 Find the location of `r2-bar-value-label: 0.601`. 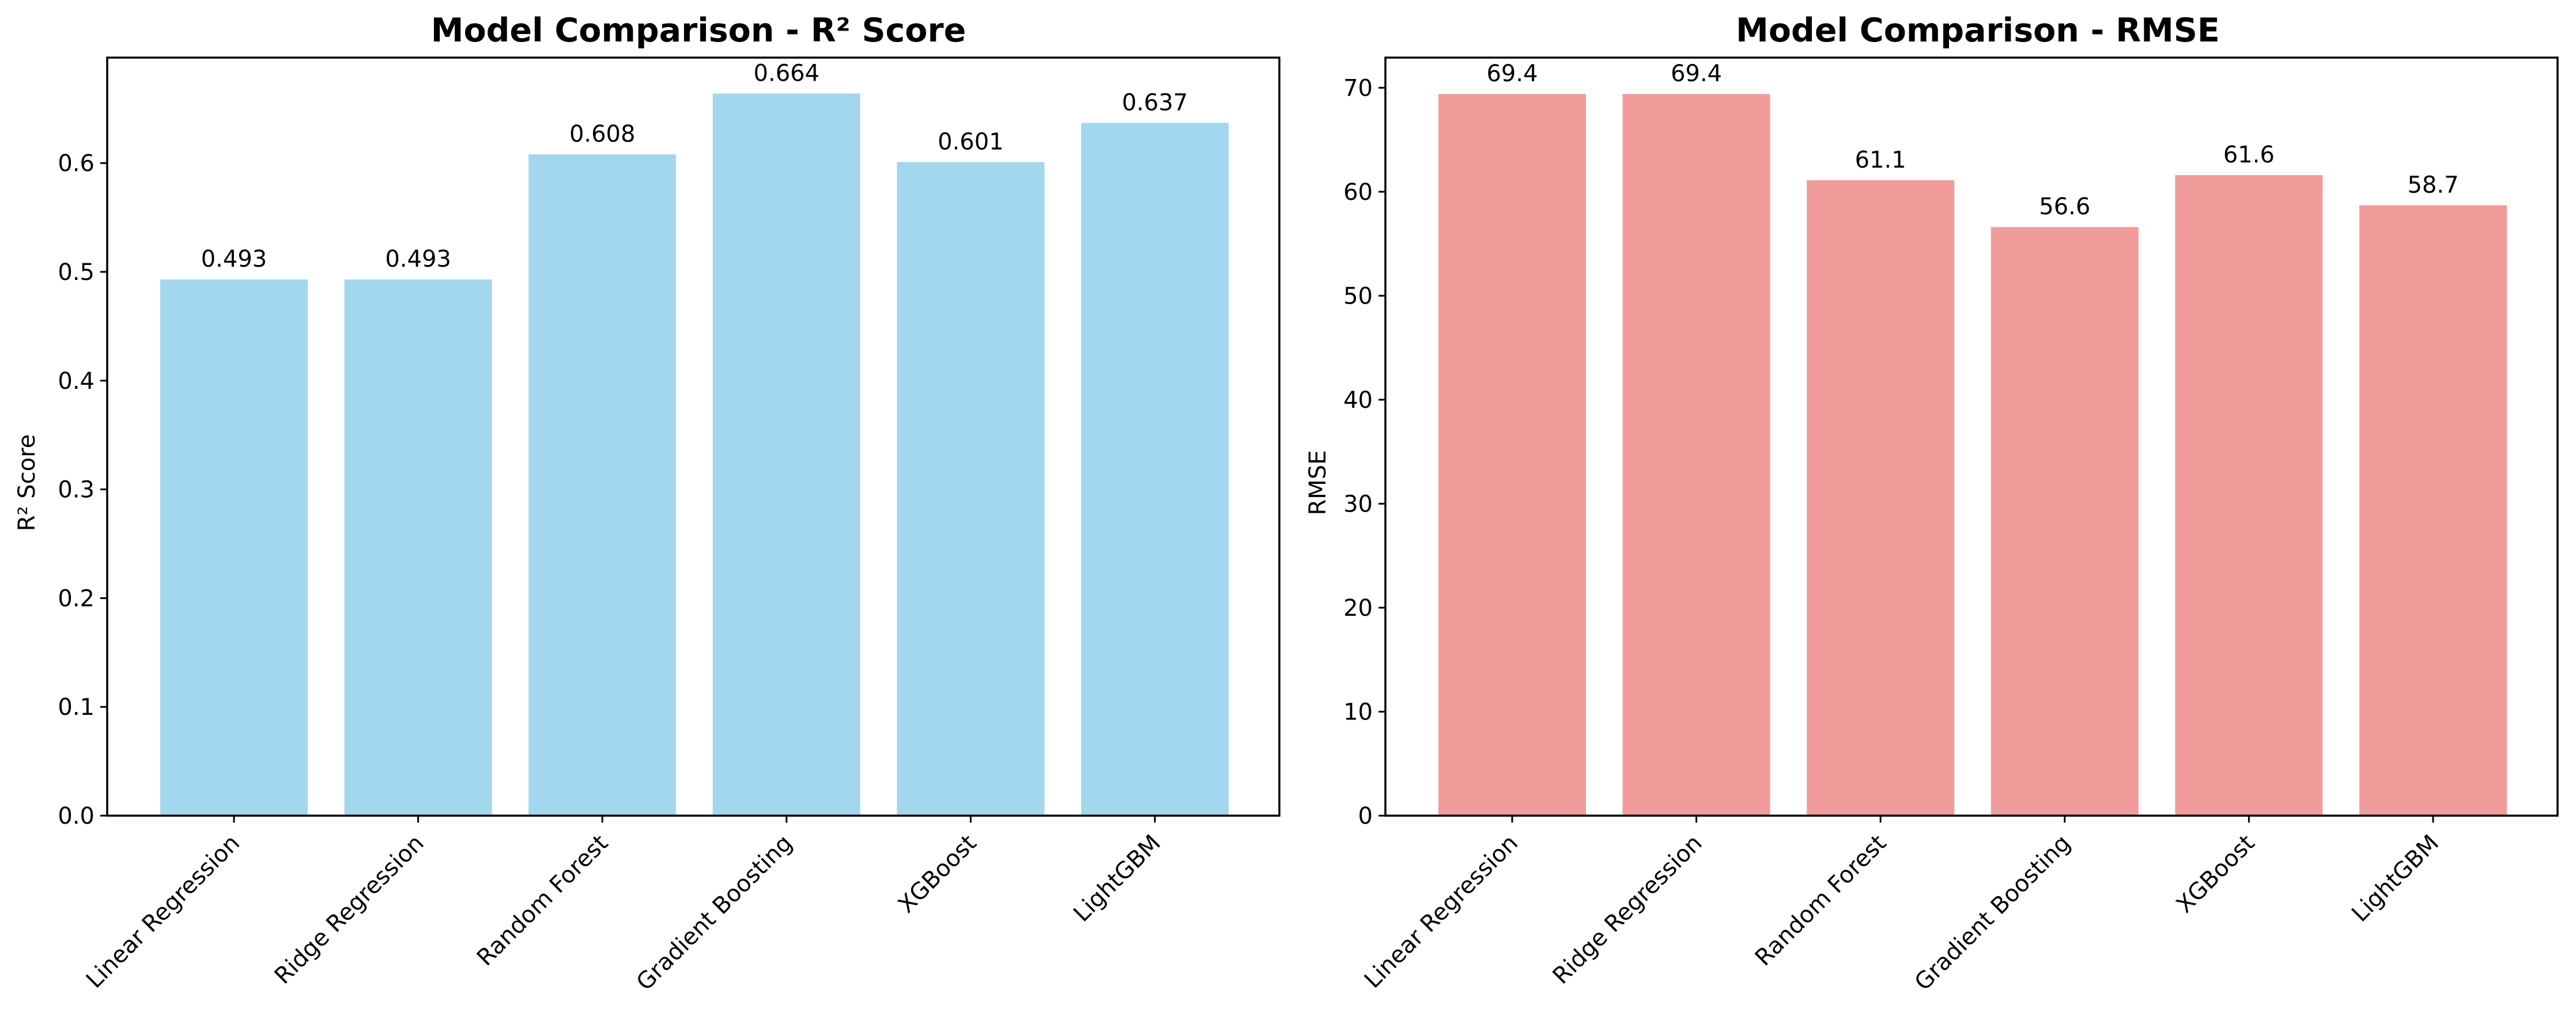

r2-bar-value-label: 0.601 is located at coordinates (971, 141).